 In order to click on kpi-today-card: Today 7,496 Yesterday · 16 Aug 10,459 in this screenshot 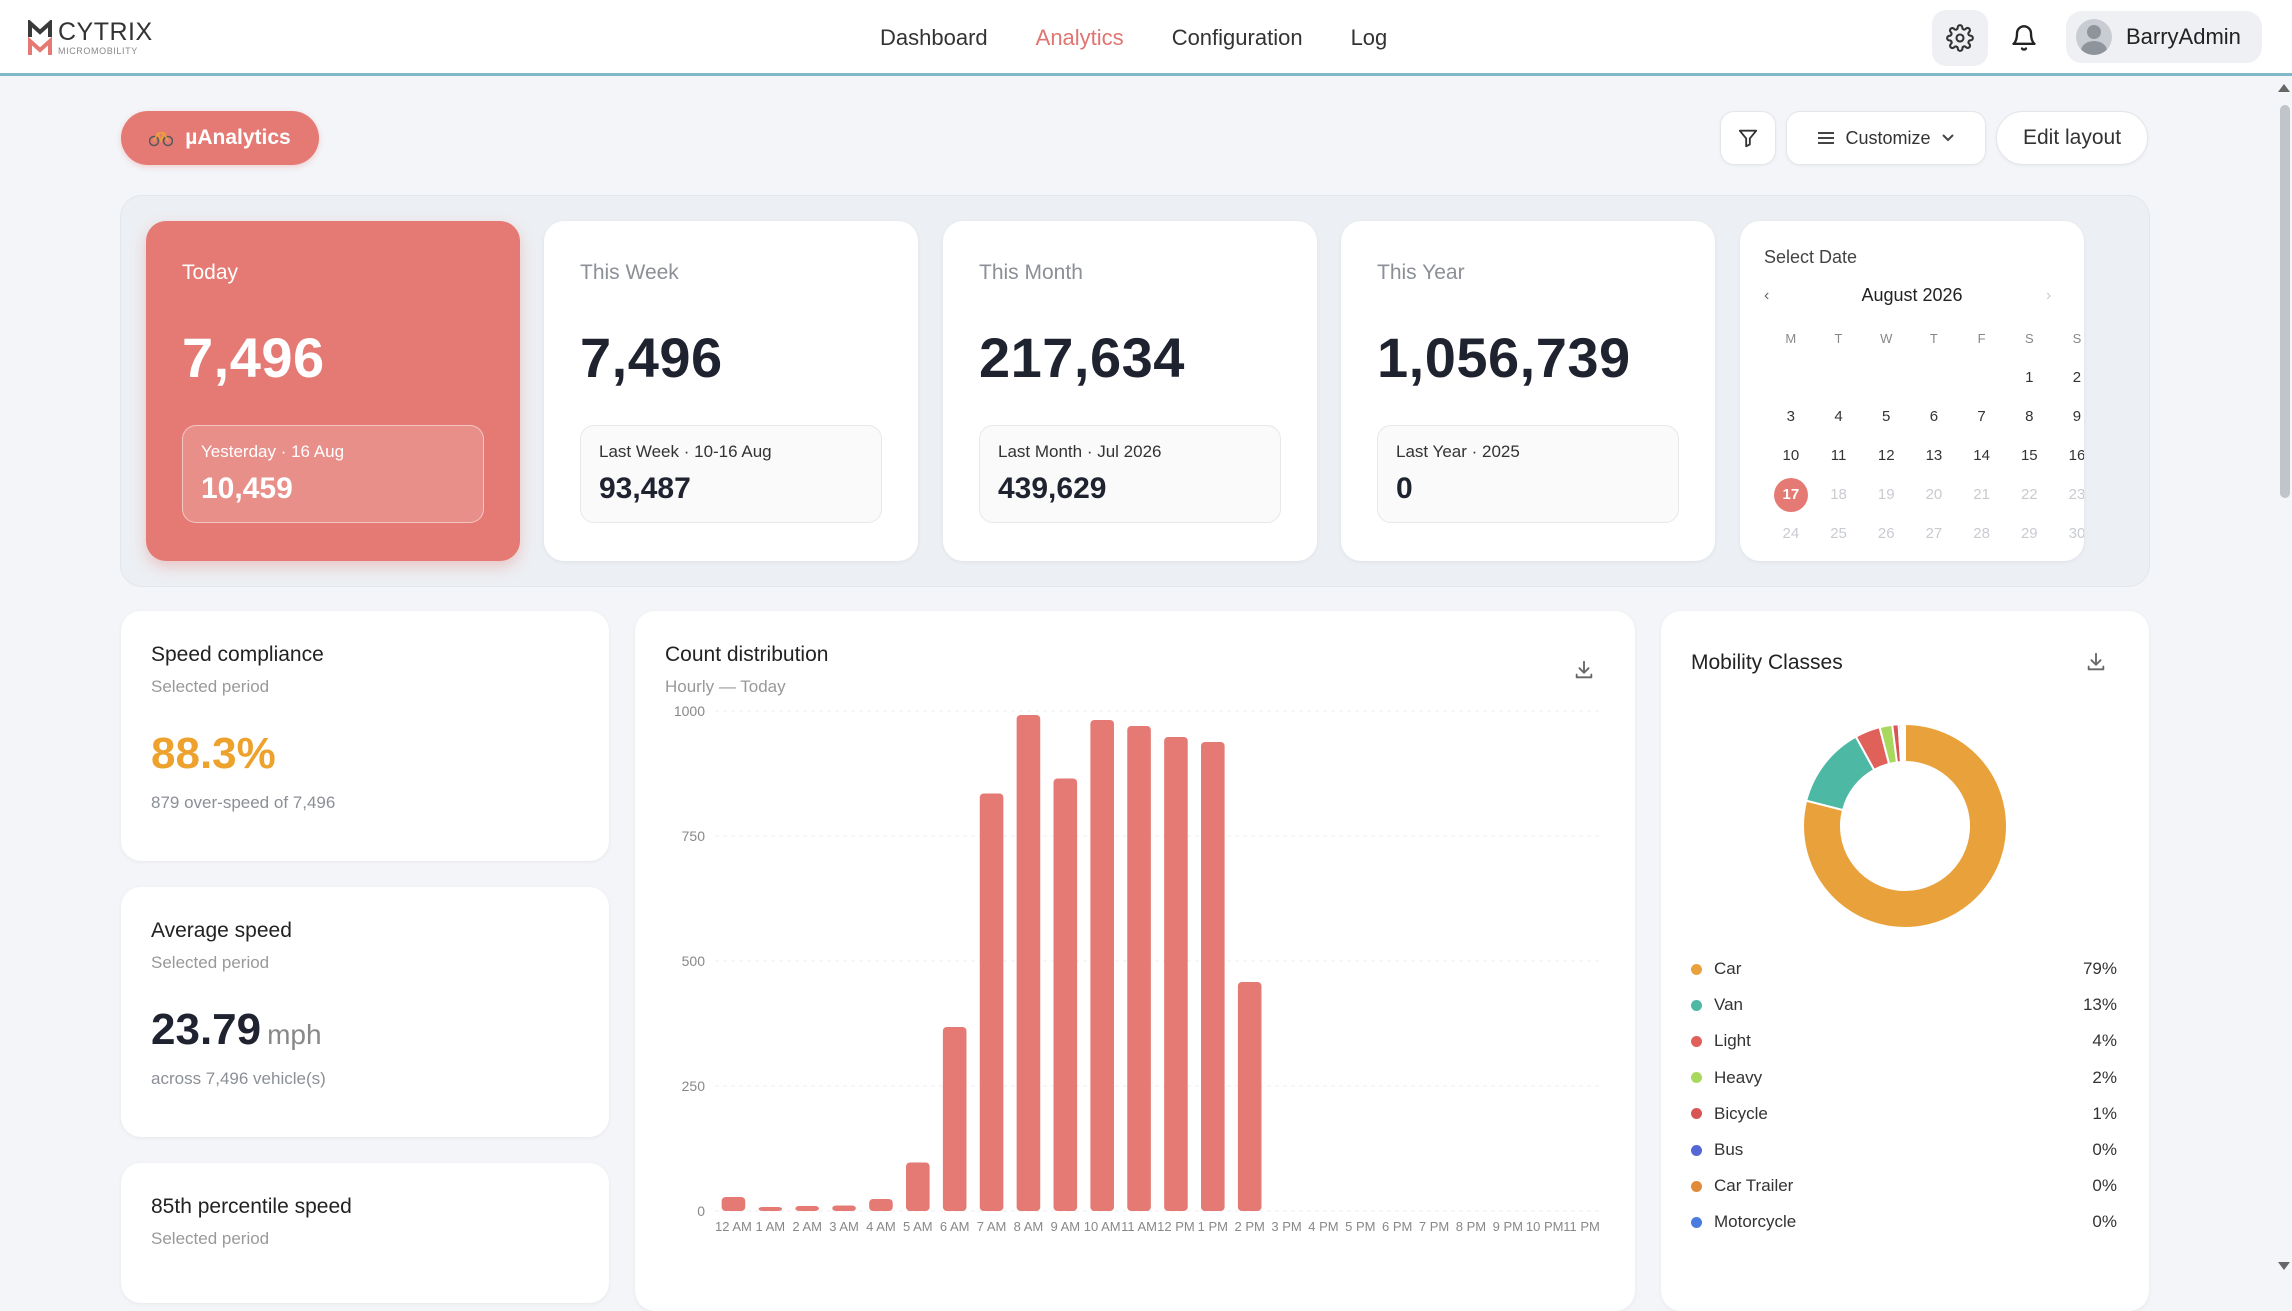, I will do `click(333, 391)`.